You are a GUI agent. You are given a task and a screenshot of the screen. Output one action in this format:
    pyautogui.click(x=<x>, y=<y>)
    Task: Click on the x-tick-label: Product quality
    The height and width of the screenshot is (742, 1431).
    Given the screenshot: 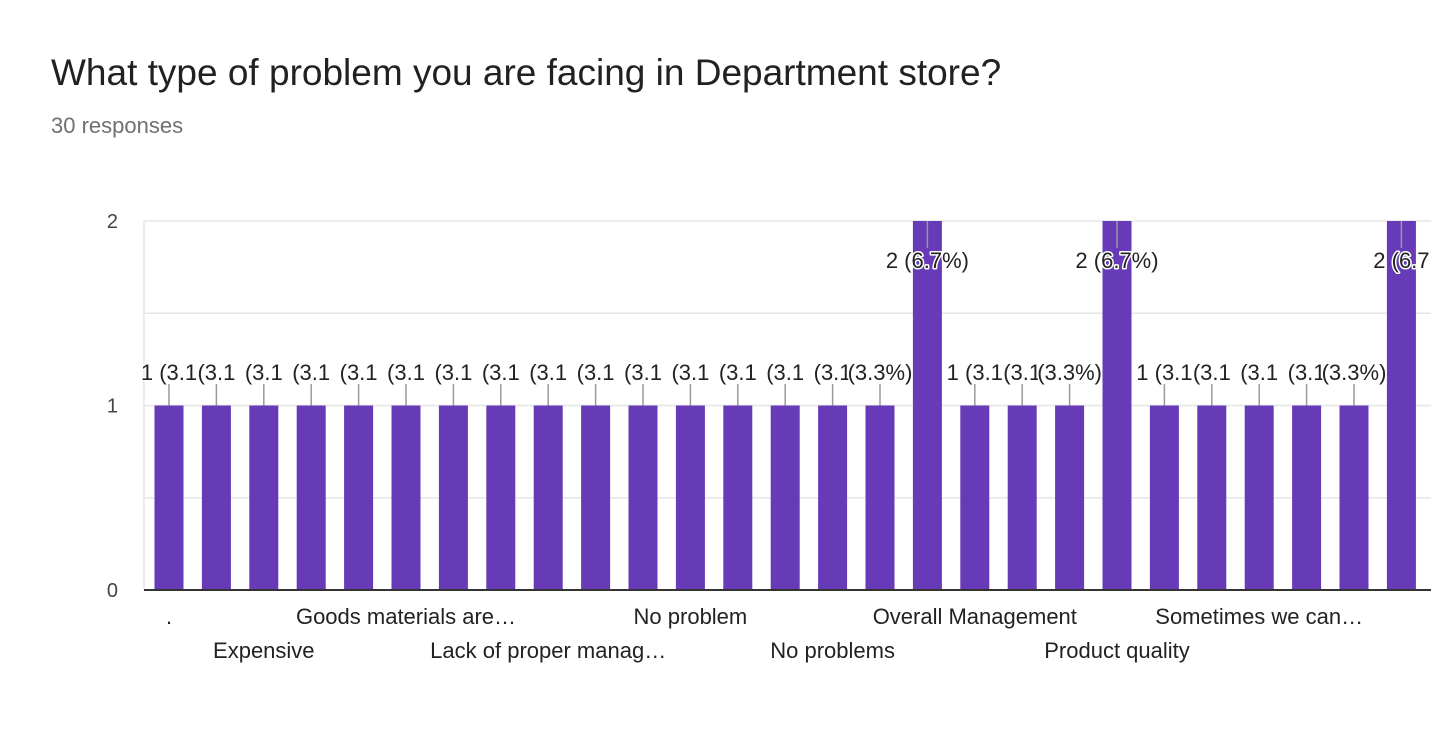 What is the action you would take?
    pyautogui.click(x=1117, y=650)
    